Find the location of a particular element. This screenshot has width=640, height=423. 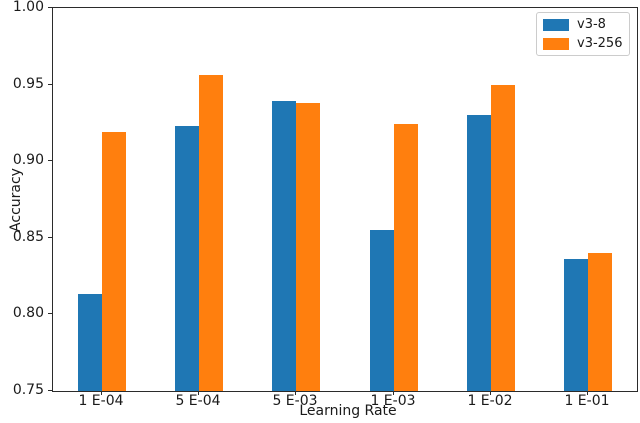

x-tick-label: 1 E-02 is located at coordinates (490, 401).